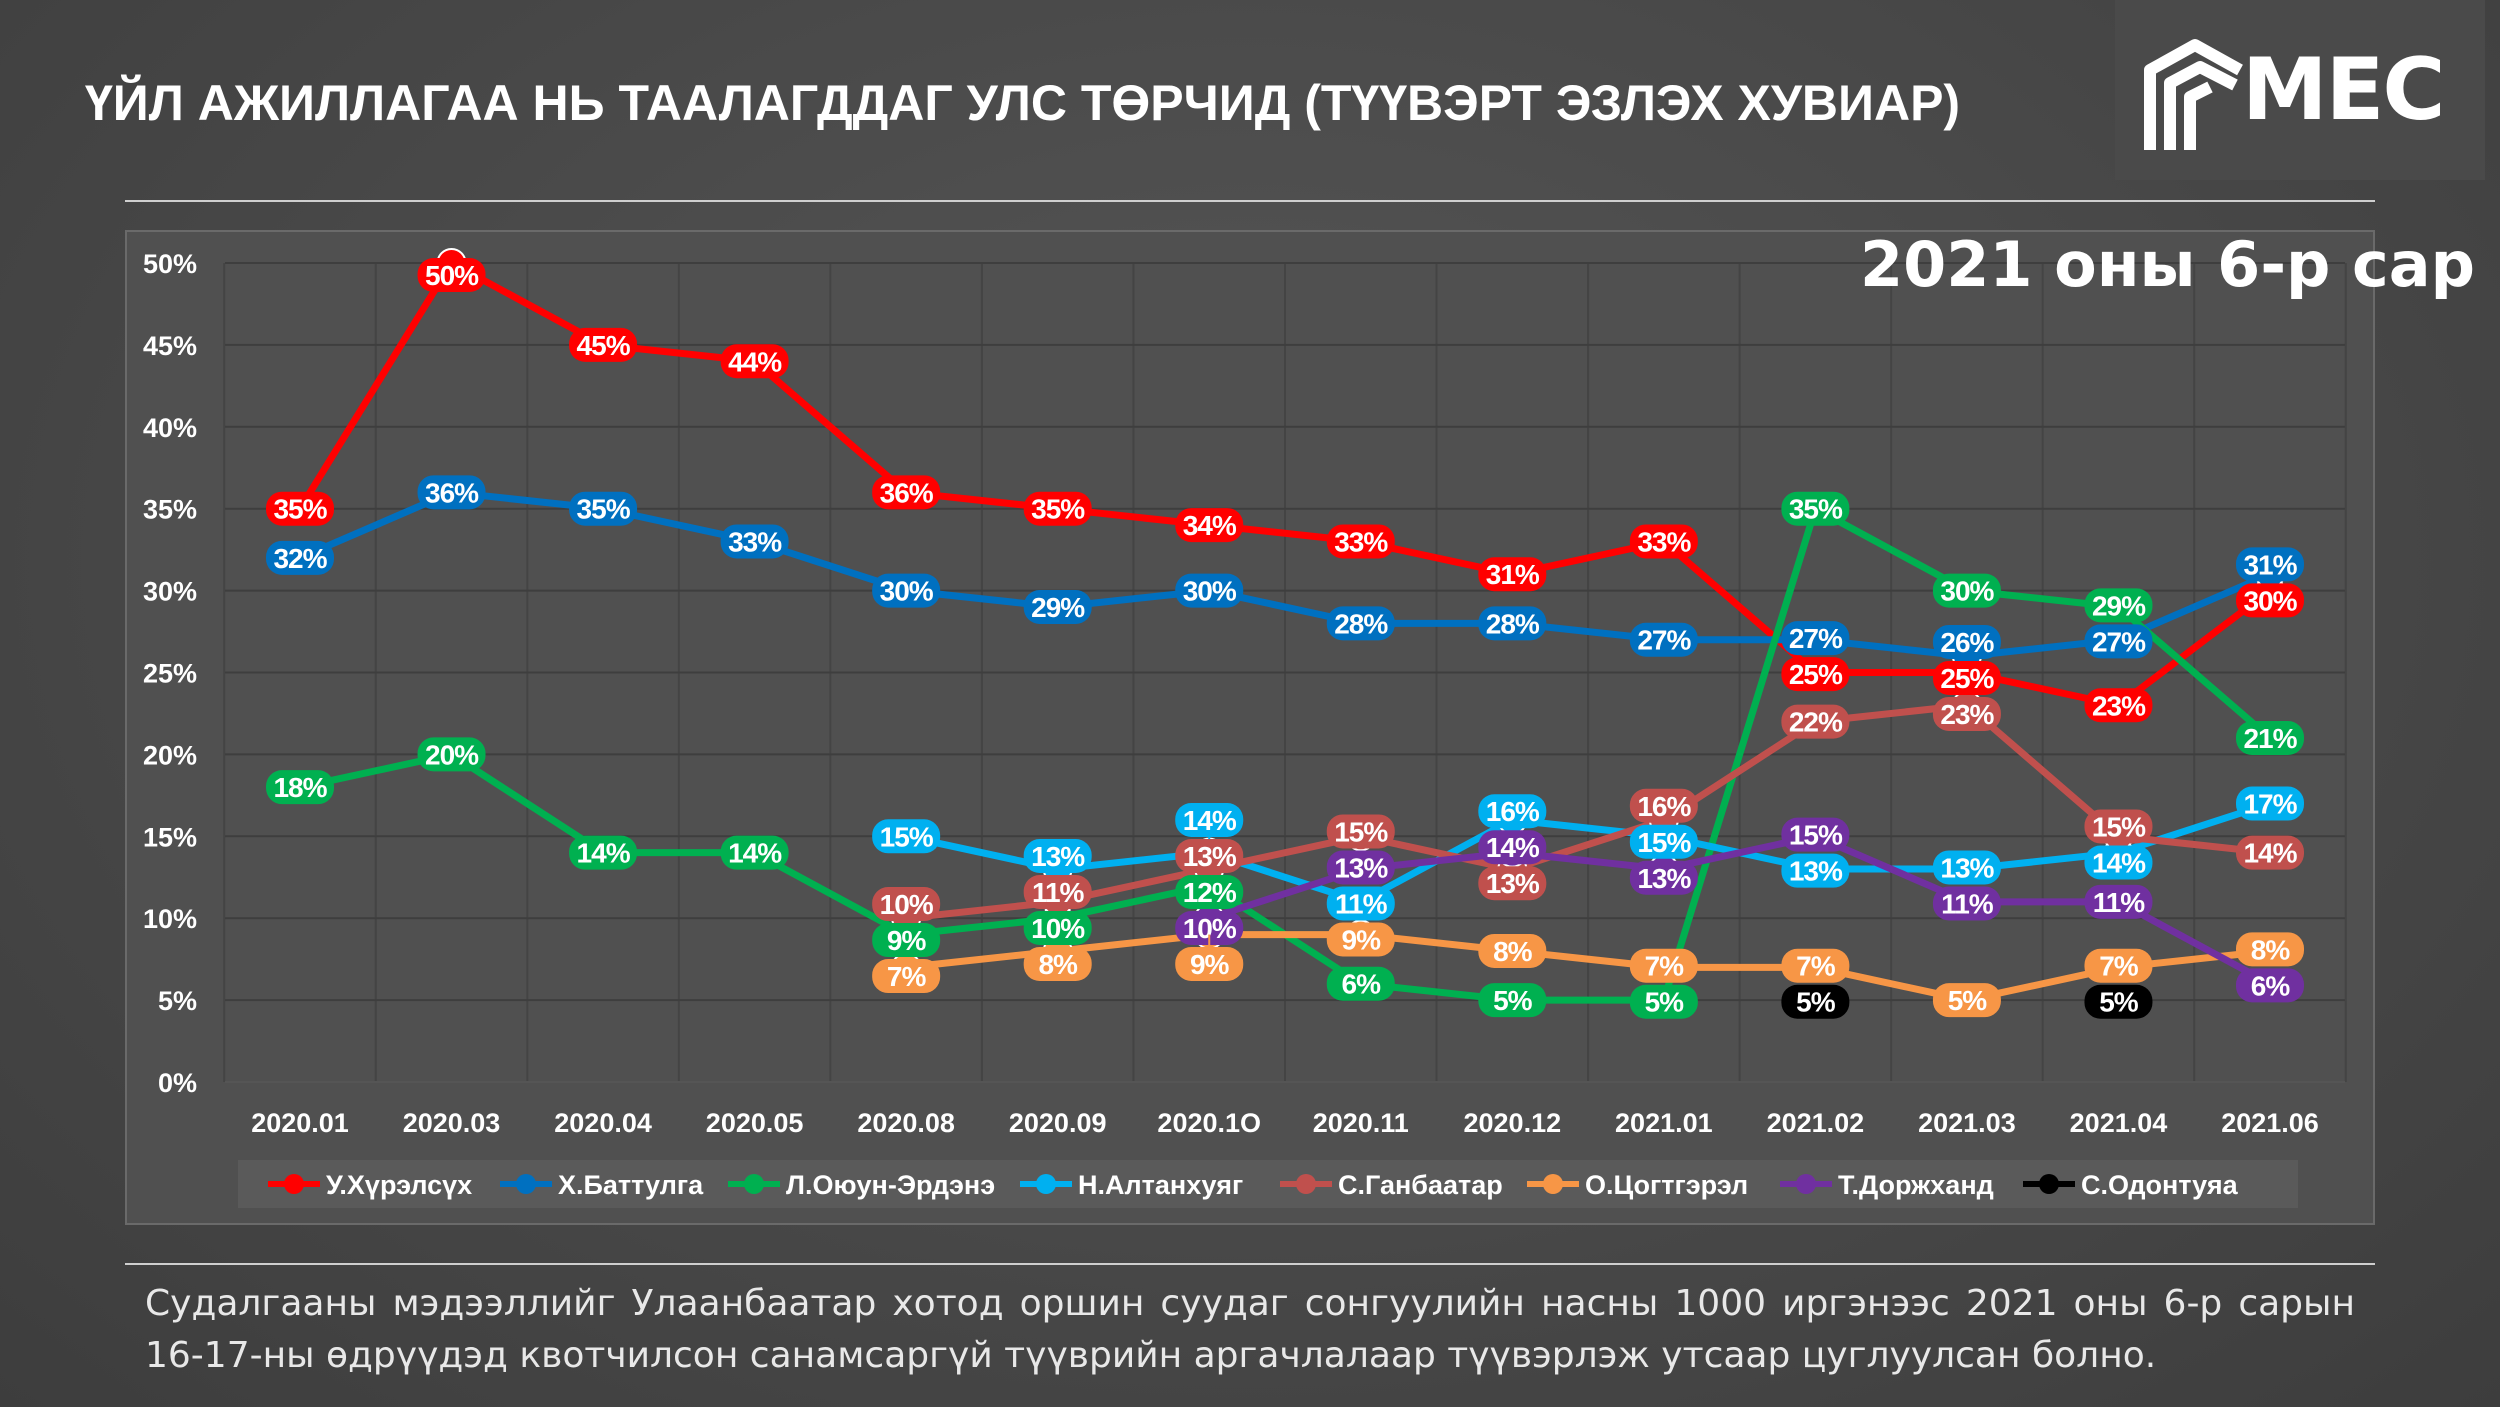 Image resolution: width=2500 pixels, height=1407 pixels. Describe the element at coordinates (170, 346) in the screenshot. I see `y-tick-label: 45%` at that location.